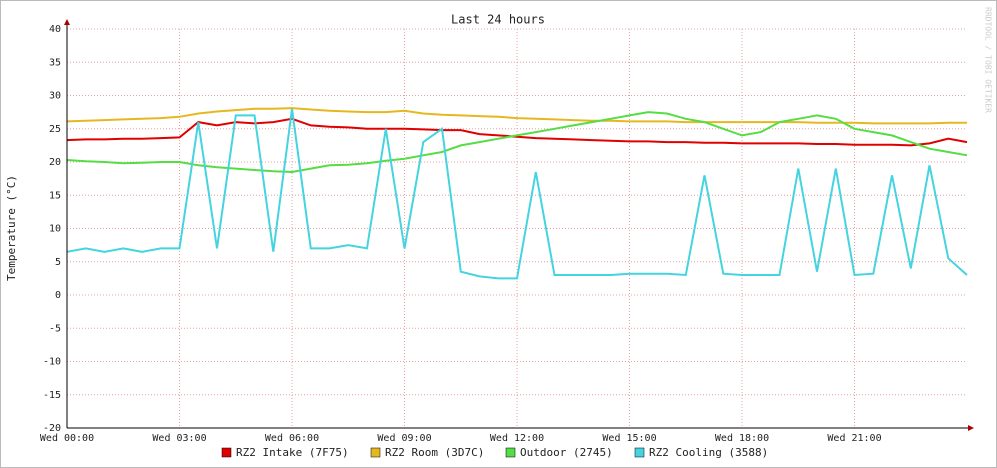 The width and height of the screenshot is (997, 468). Describe the element at coordinates (566, 452) in the screenshot. I see `legend-label: Outdoor (2745)` at that location.